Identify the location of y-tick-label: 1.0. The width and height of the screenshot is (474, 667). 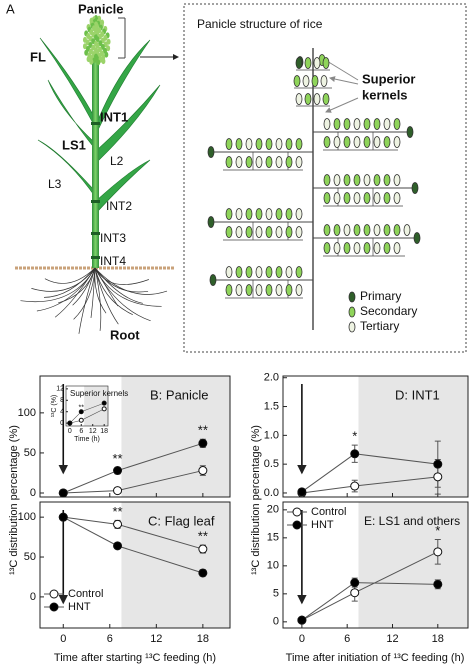
(271, 435).